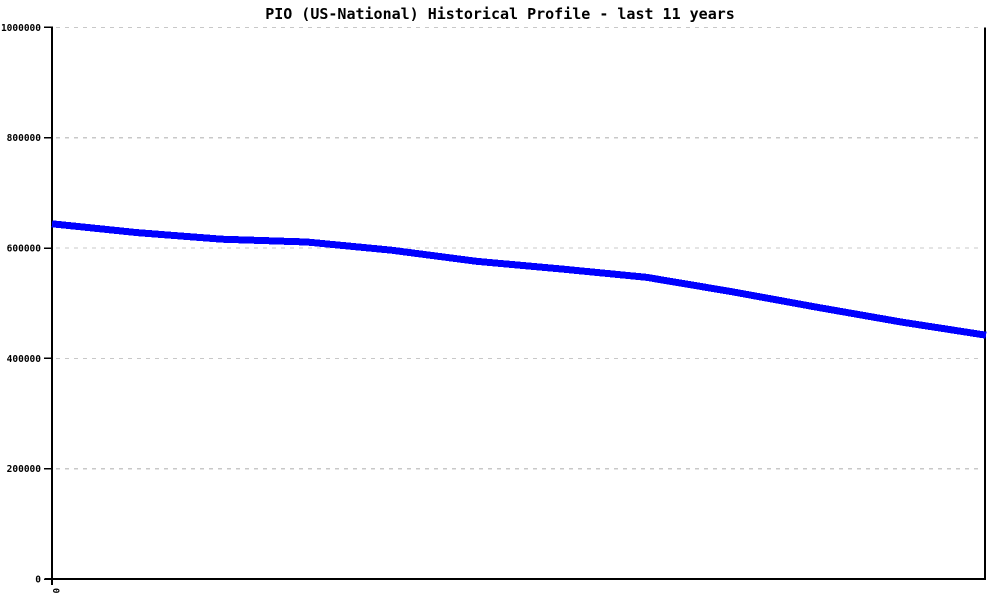 This screenshot has width=1000, height=600. Describe the element at coordinates (21, 28) in the screenshot. I see `y-tick-label: 1000000` at that location.